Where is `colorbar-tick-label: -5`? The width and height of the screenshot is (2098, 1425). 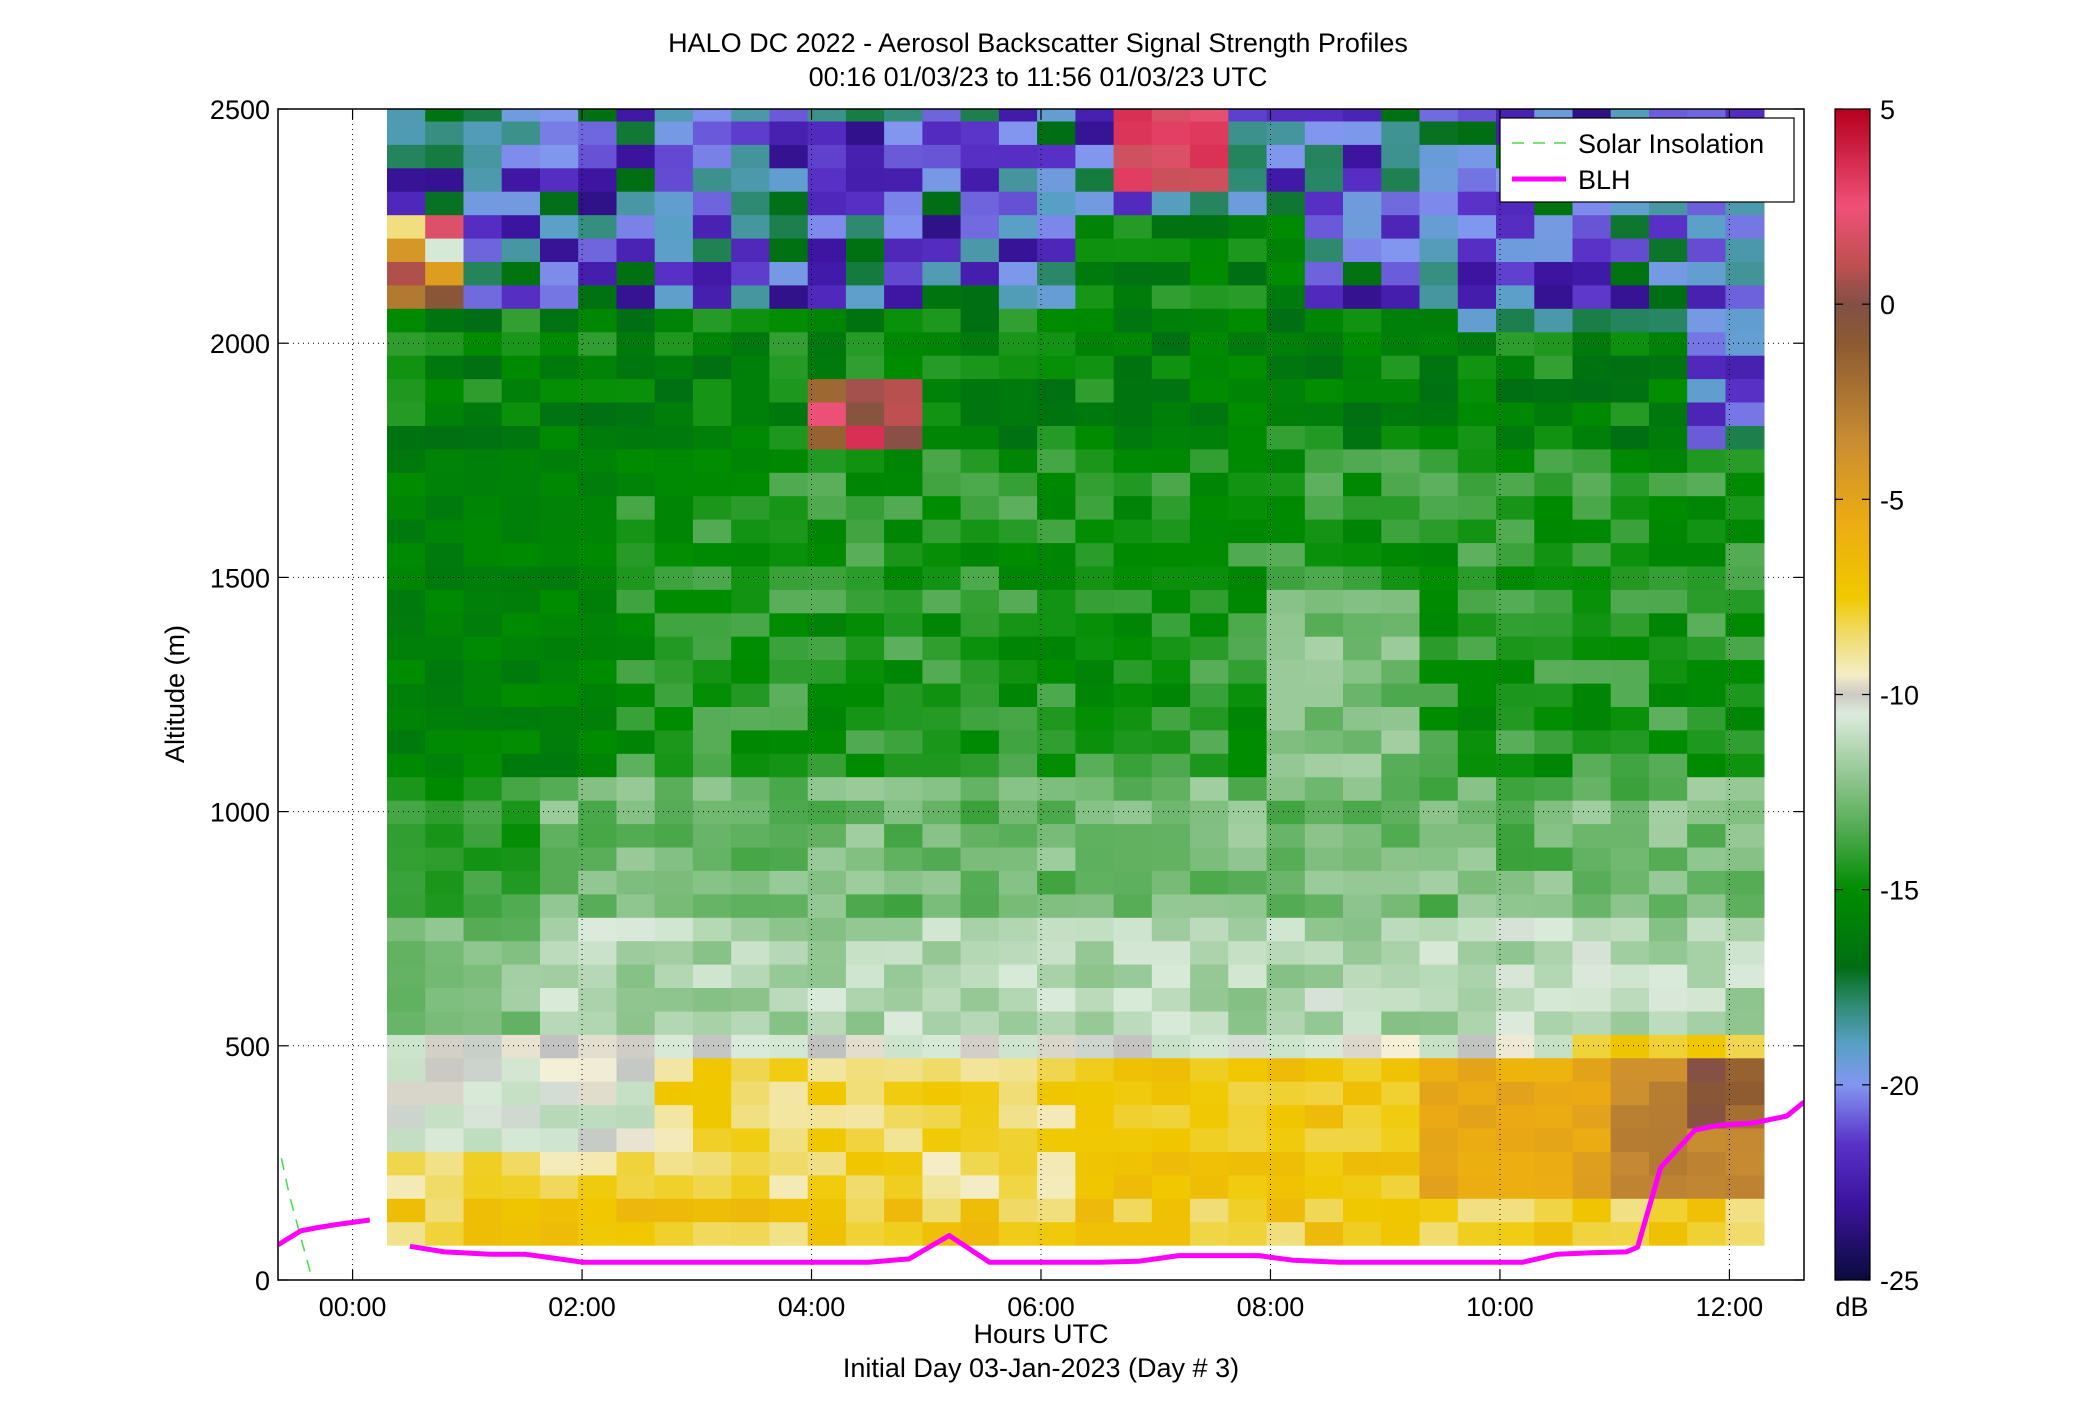 colorbar-tick-label: -5 is located at coordinates (1892, 500).